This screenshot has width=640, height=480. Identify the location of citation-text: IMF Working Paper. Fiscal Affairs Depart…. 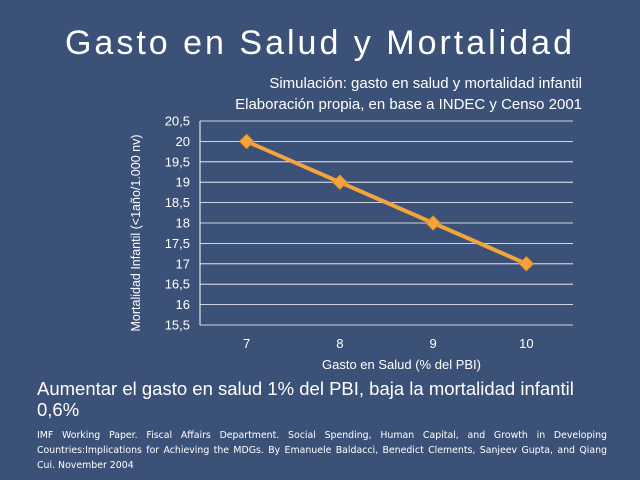
(322, 450).